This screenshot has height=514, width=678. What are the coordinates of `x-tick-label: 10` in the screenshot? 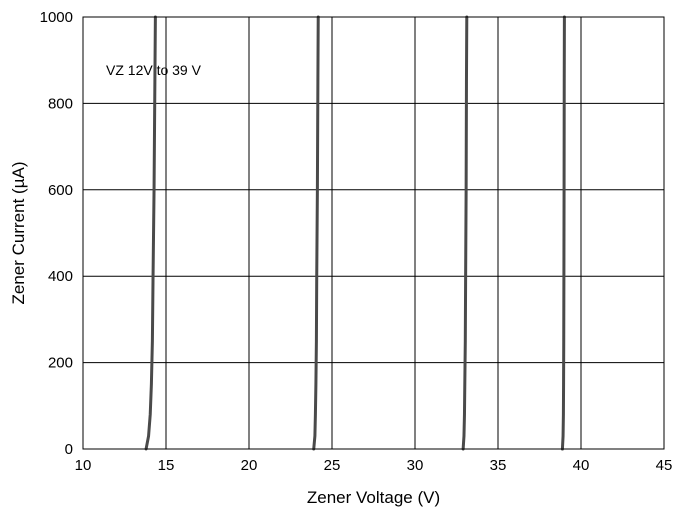 It's located at (83, 465).